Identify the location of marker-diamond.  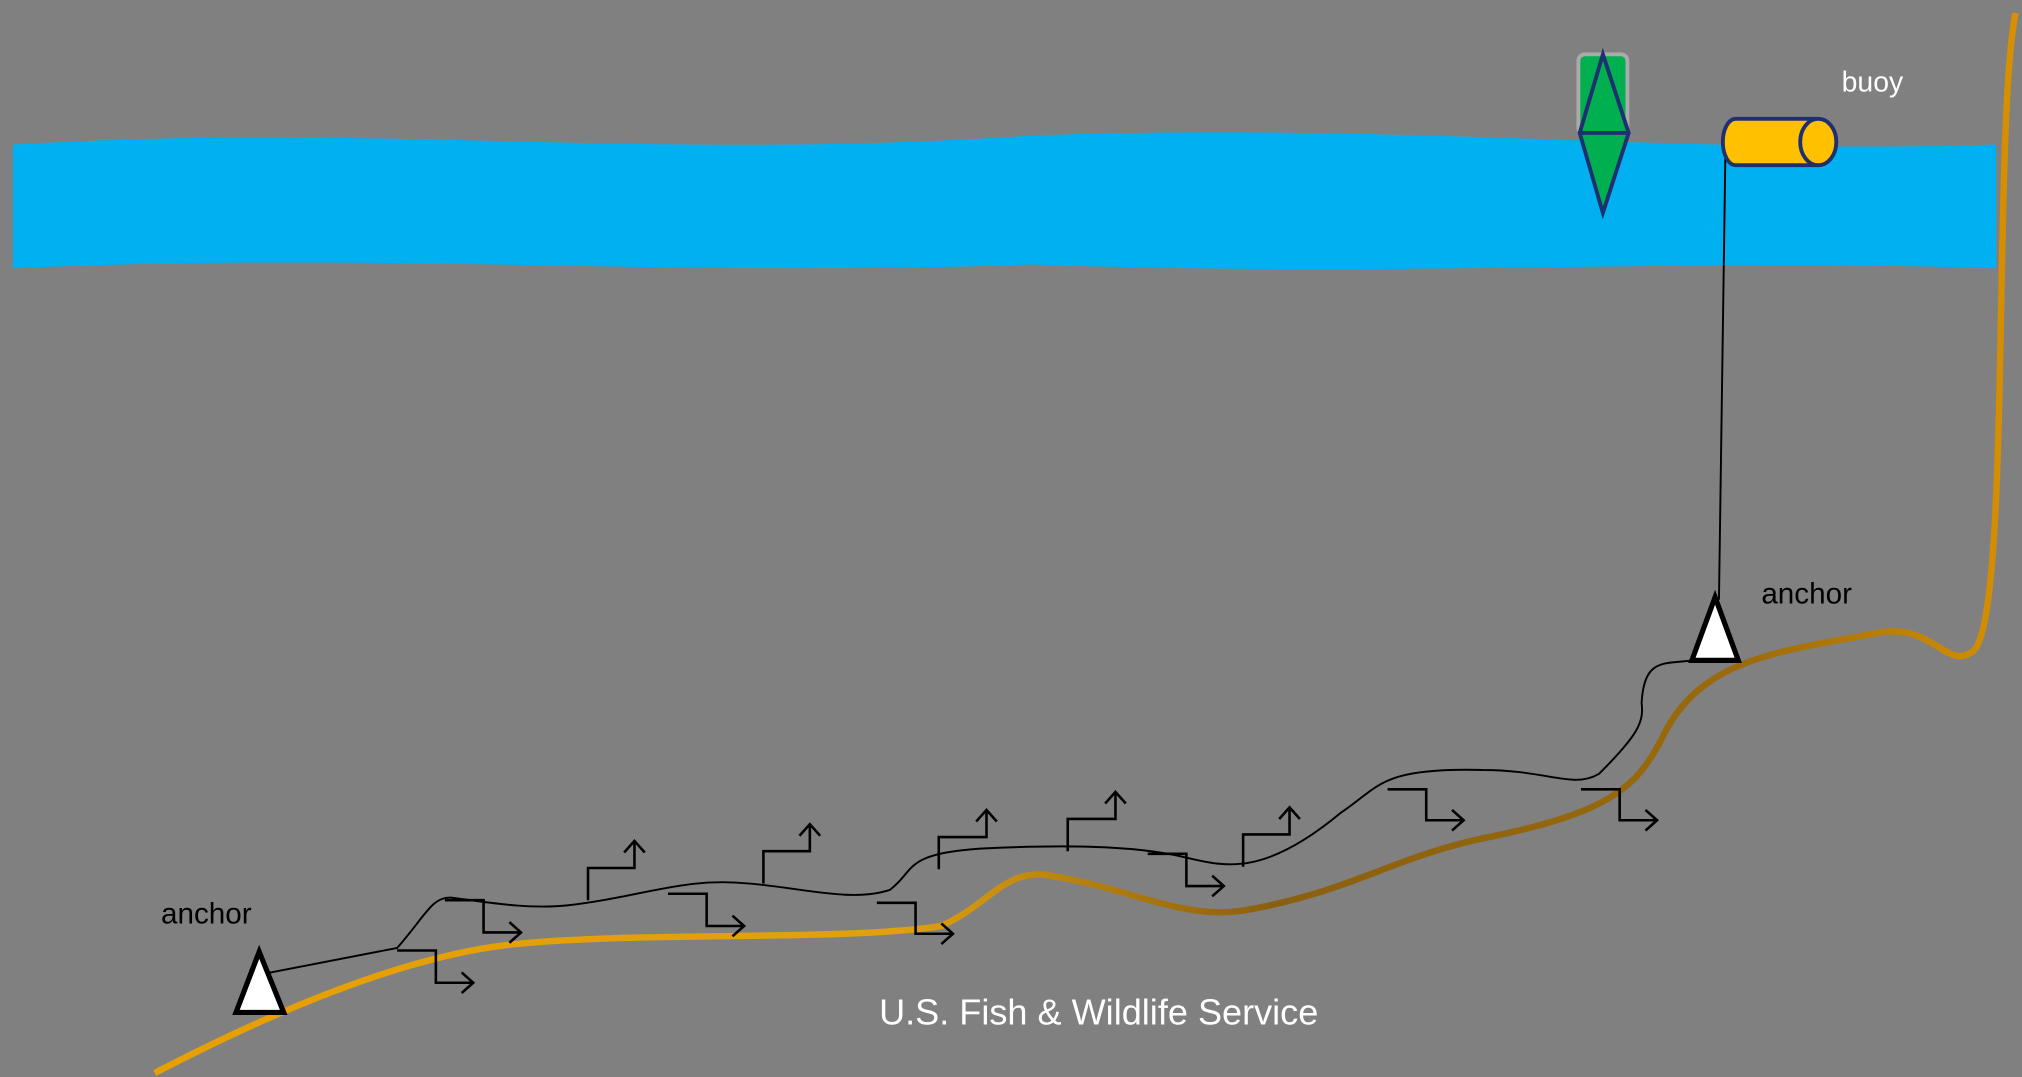
(1604, 133).